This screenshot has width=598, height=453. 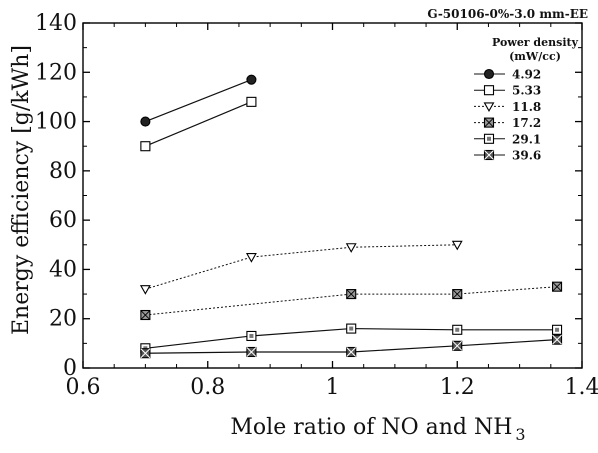 I want to click on legend-entry: 29.1, so click(x=507, y=139).